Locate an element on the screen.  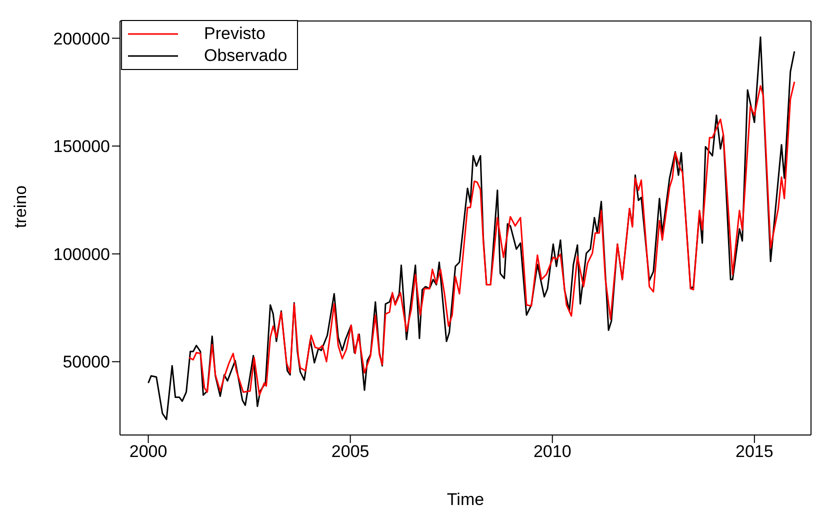
x-tick-label: 2000 is located at coordinates (148, 452).